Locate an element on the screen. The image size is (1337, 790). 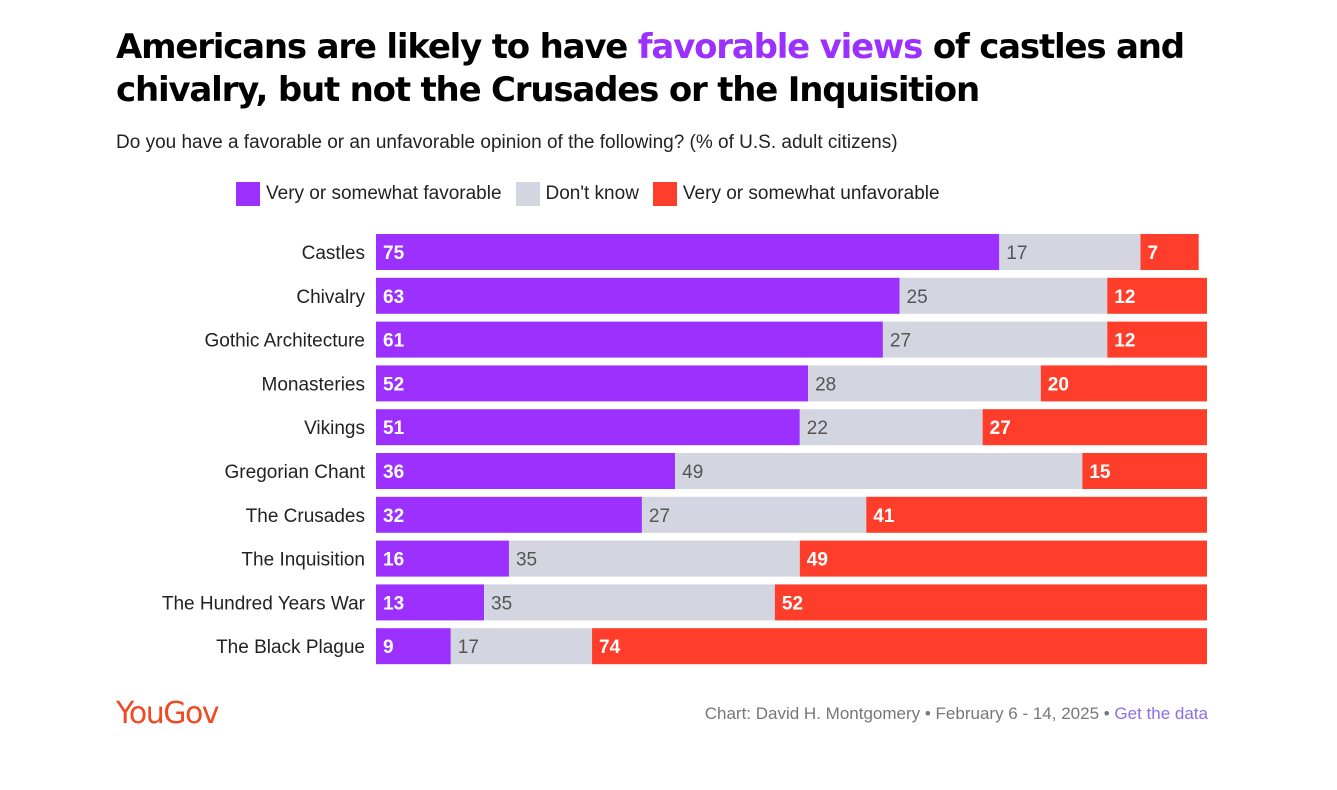
data-label-dont-know: 49 is located at coordinates (692, 472).